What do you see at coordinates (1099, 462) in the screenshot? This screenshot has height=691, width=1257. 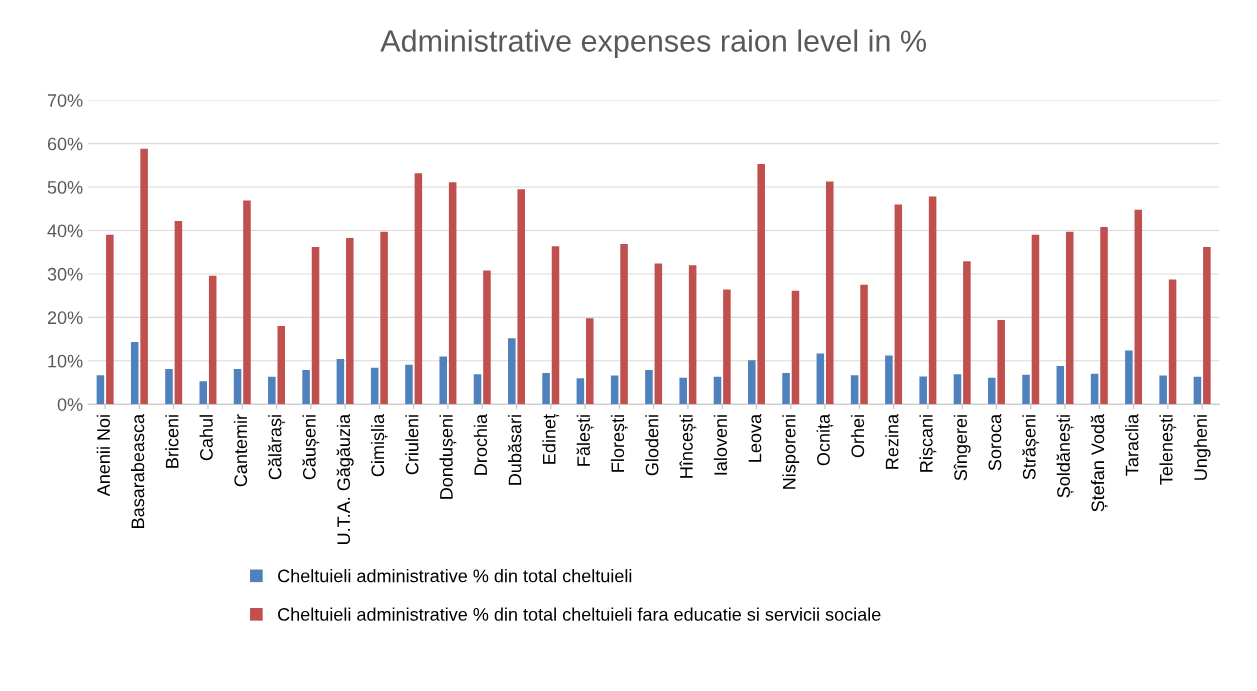 I see `x-tick-label: Ștefan Vodă` at bounding box center [1099, 462].